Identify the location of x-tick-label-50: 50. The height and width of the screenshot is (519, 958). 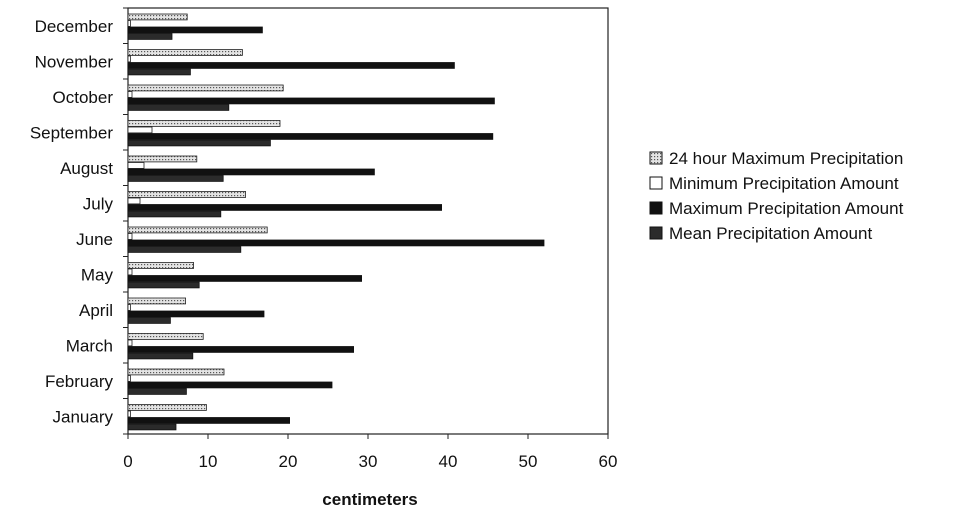
(528, 461).